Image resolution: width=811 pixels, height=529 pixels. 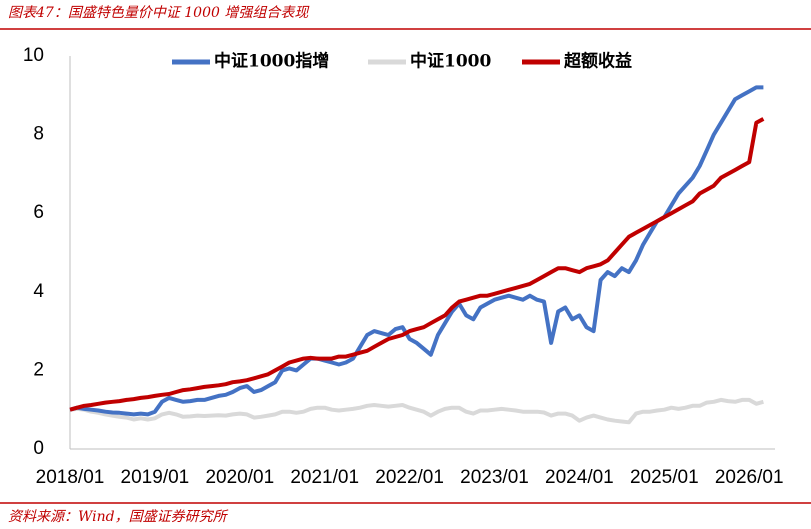 I want to click on y-tick-label: 6, so click(x=38, y=212).